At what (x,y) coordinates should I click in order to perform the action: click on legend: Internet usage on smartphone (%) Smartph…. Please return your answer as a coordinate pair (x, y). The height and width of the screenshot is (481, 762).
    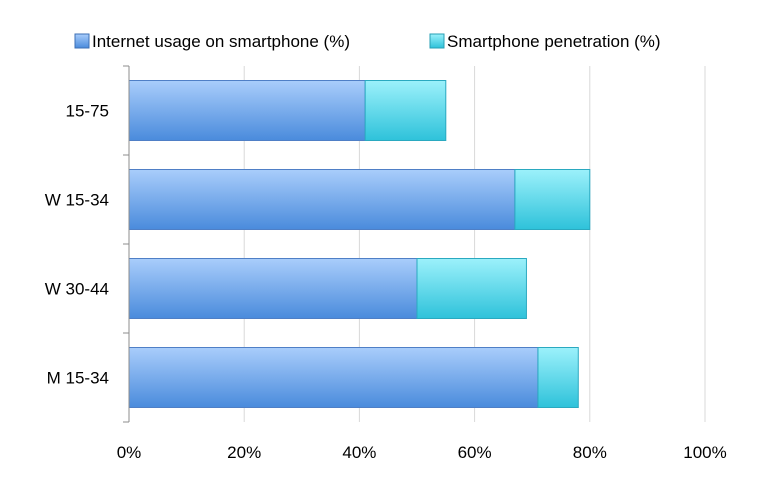
    Looking at the image, I should click on (367, 41).